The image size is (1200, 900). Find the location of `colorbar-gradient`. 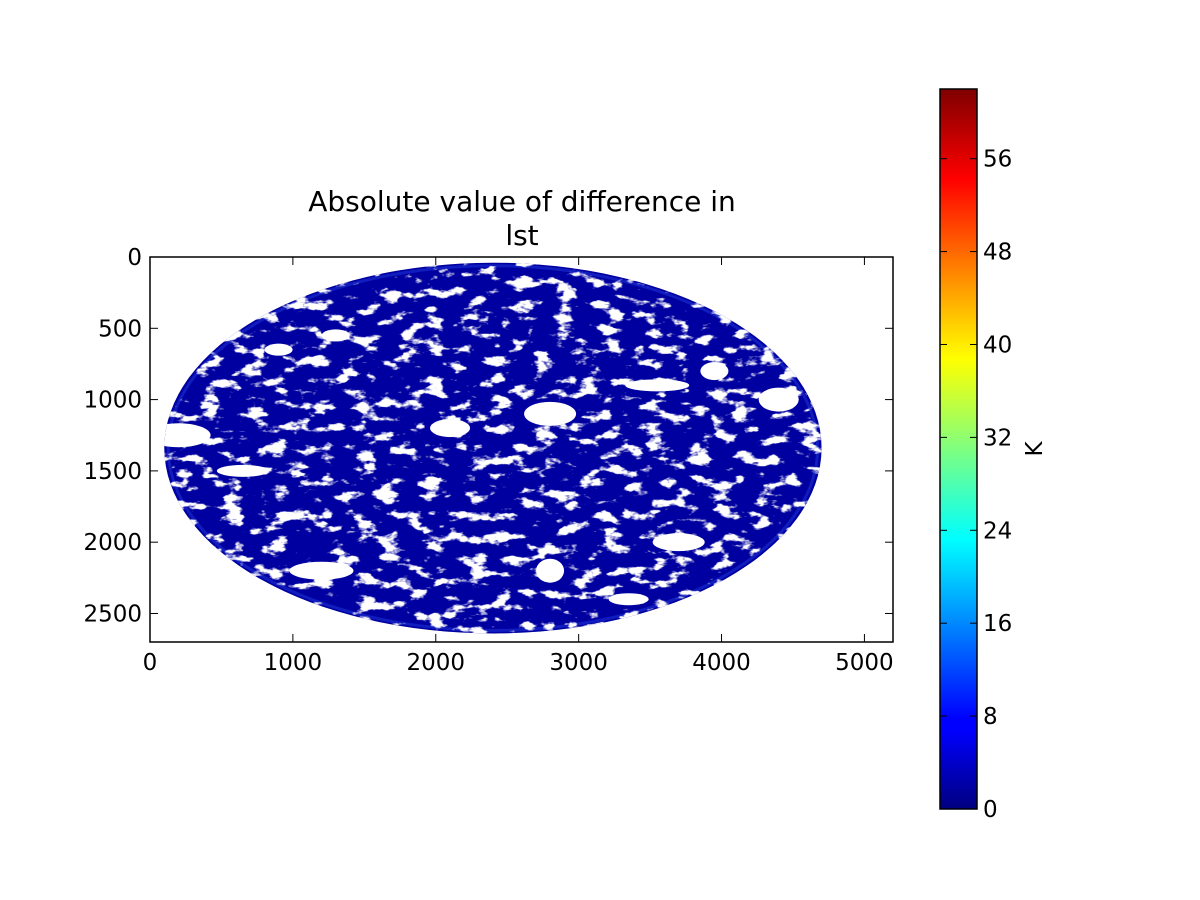

colorbar-gradient is located at coordinates (958, 449).